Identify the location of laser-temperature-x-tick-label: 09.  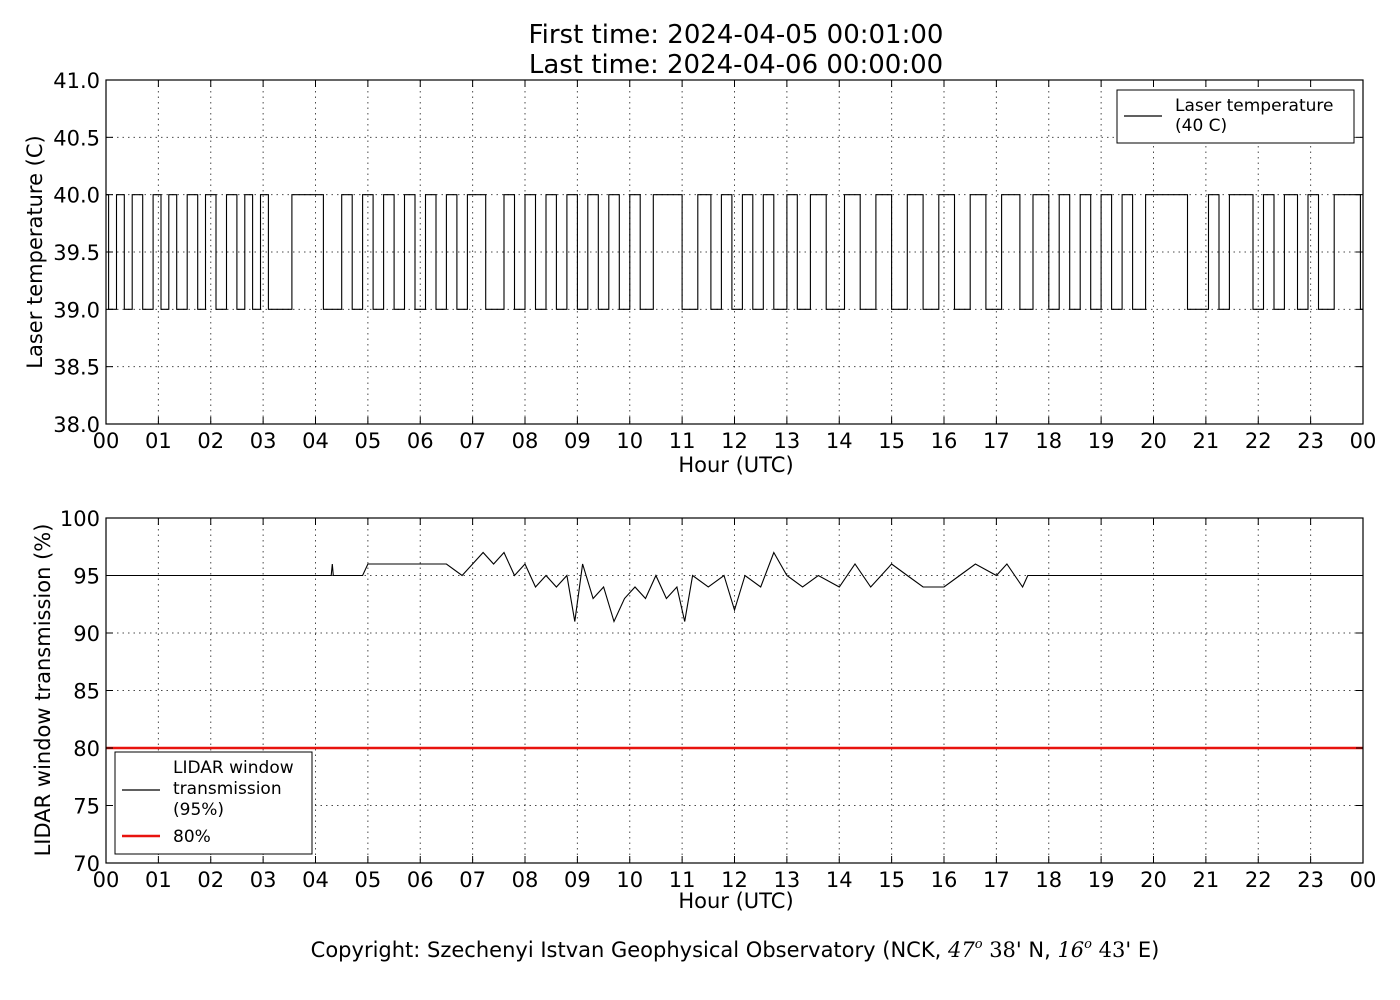
(577, 441).